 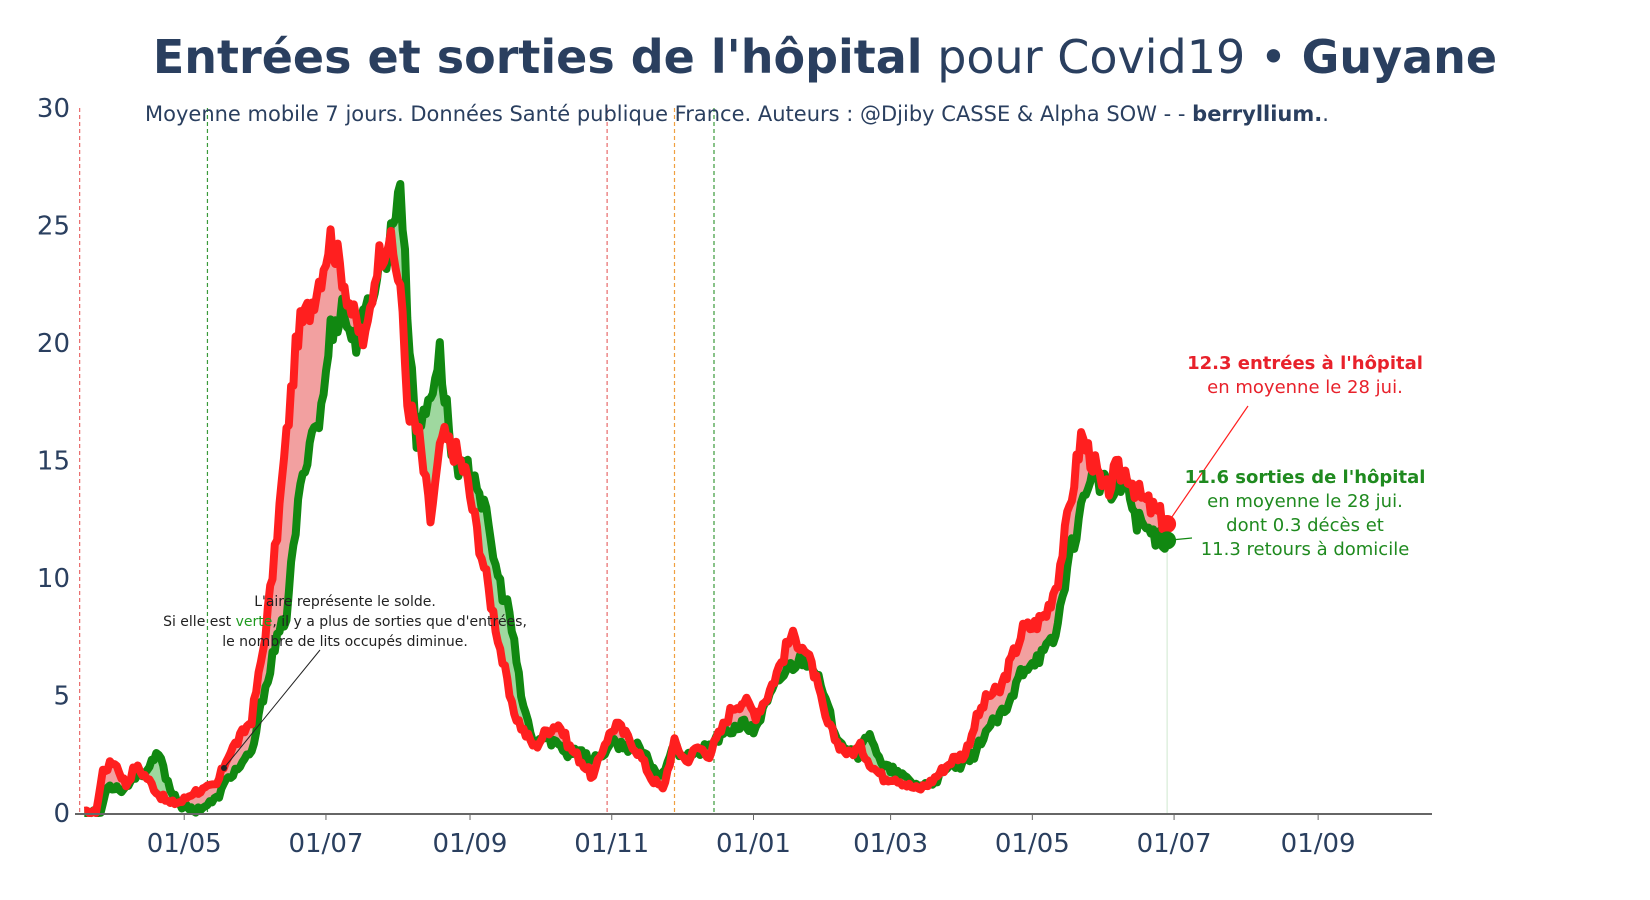 I want to click on annotation-exits-line4: 11.3 retours à domicile, so click(x=1305, y=549).